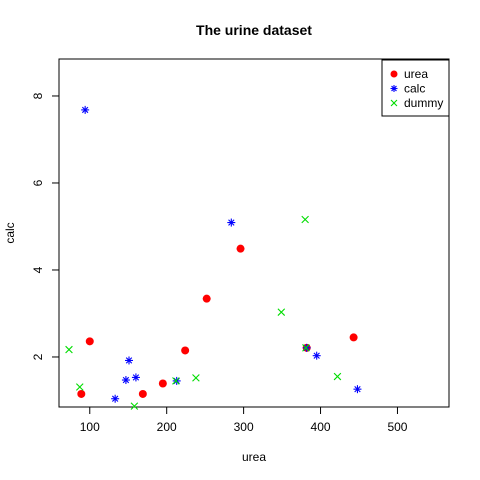 This screenshot has width=480, height=480. Describe the element at coordinates (244, 427) in the screenshot. I see `x-tick-label: 300` at that location.